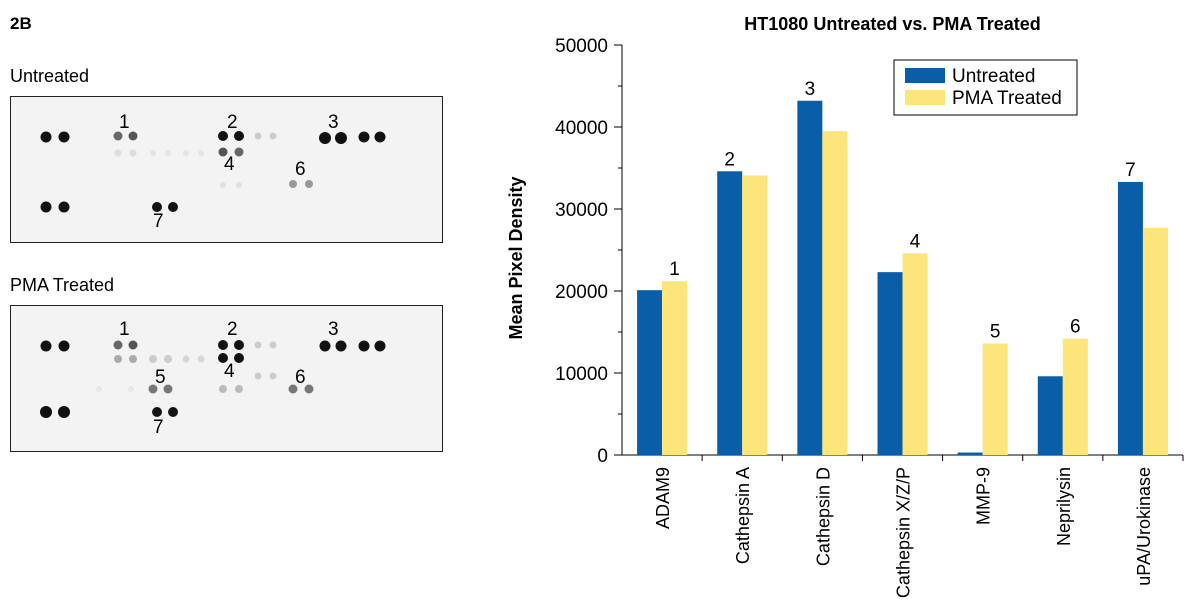 The image size is (1192, 606). I want to click on blot-untreated-label-3: 3, so click(333, 122).